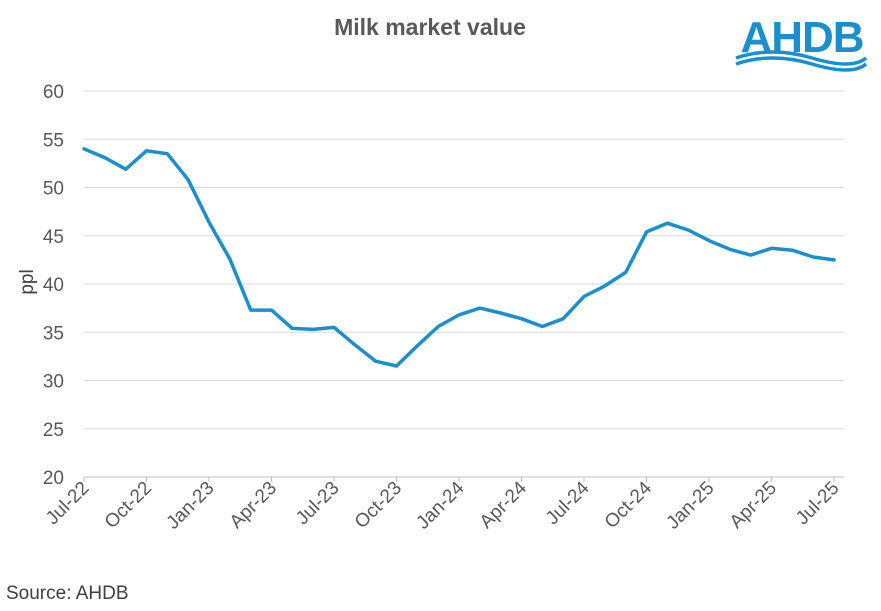  What do you see at coordinates (53, 237) in the screenshot?
I see `y-tick-label: 45` at bounding box center [53, 237].